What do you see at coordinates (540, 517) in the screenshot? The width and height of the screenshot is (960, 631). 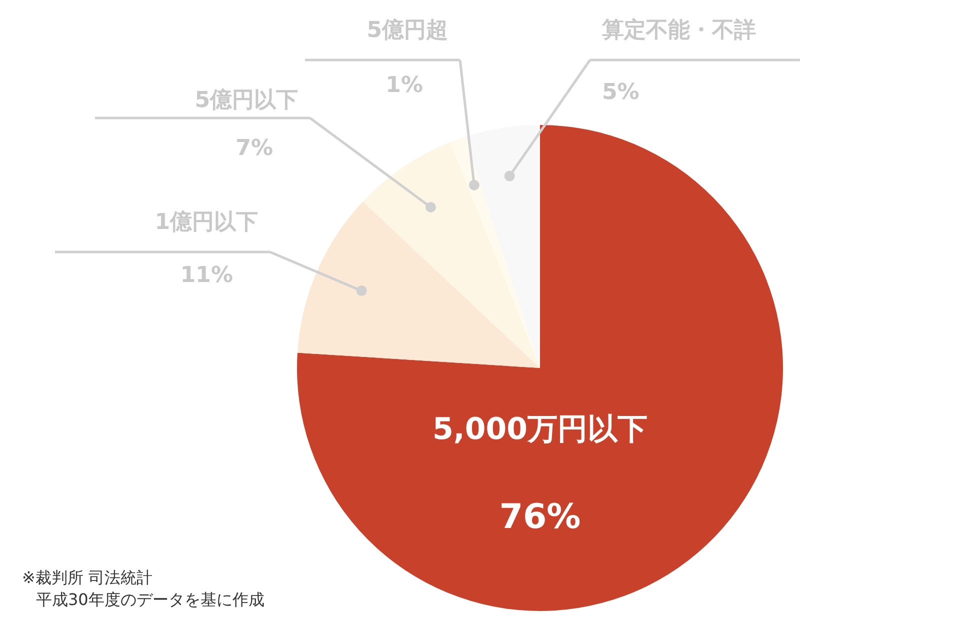 I see `data-label: 76%` at bounding box center [540, 517].